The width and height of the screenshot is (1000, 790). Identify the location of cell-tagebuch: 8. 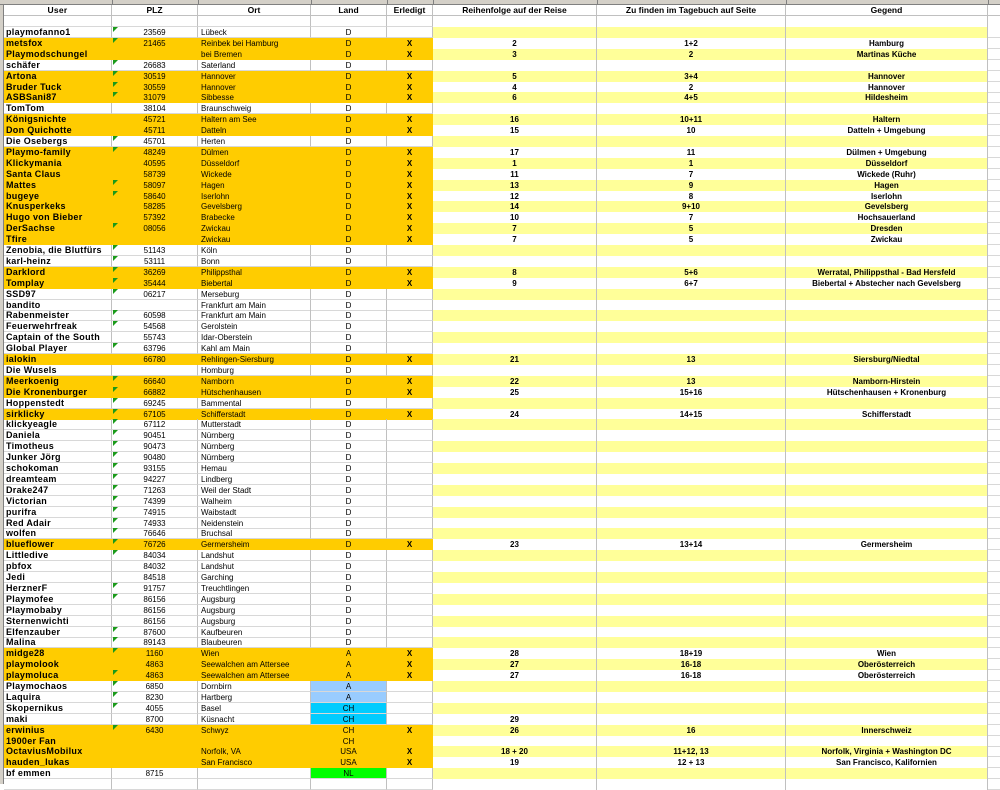
(691, 196).